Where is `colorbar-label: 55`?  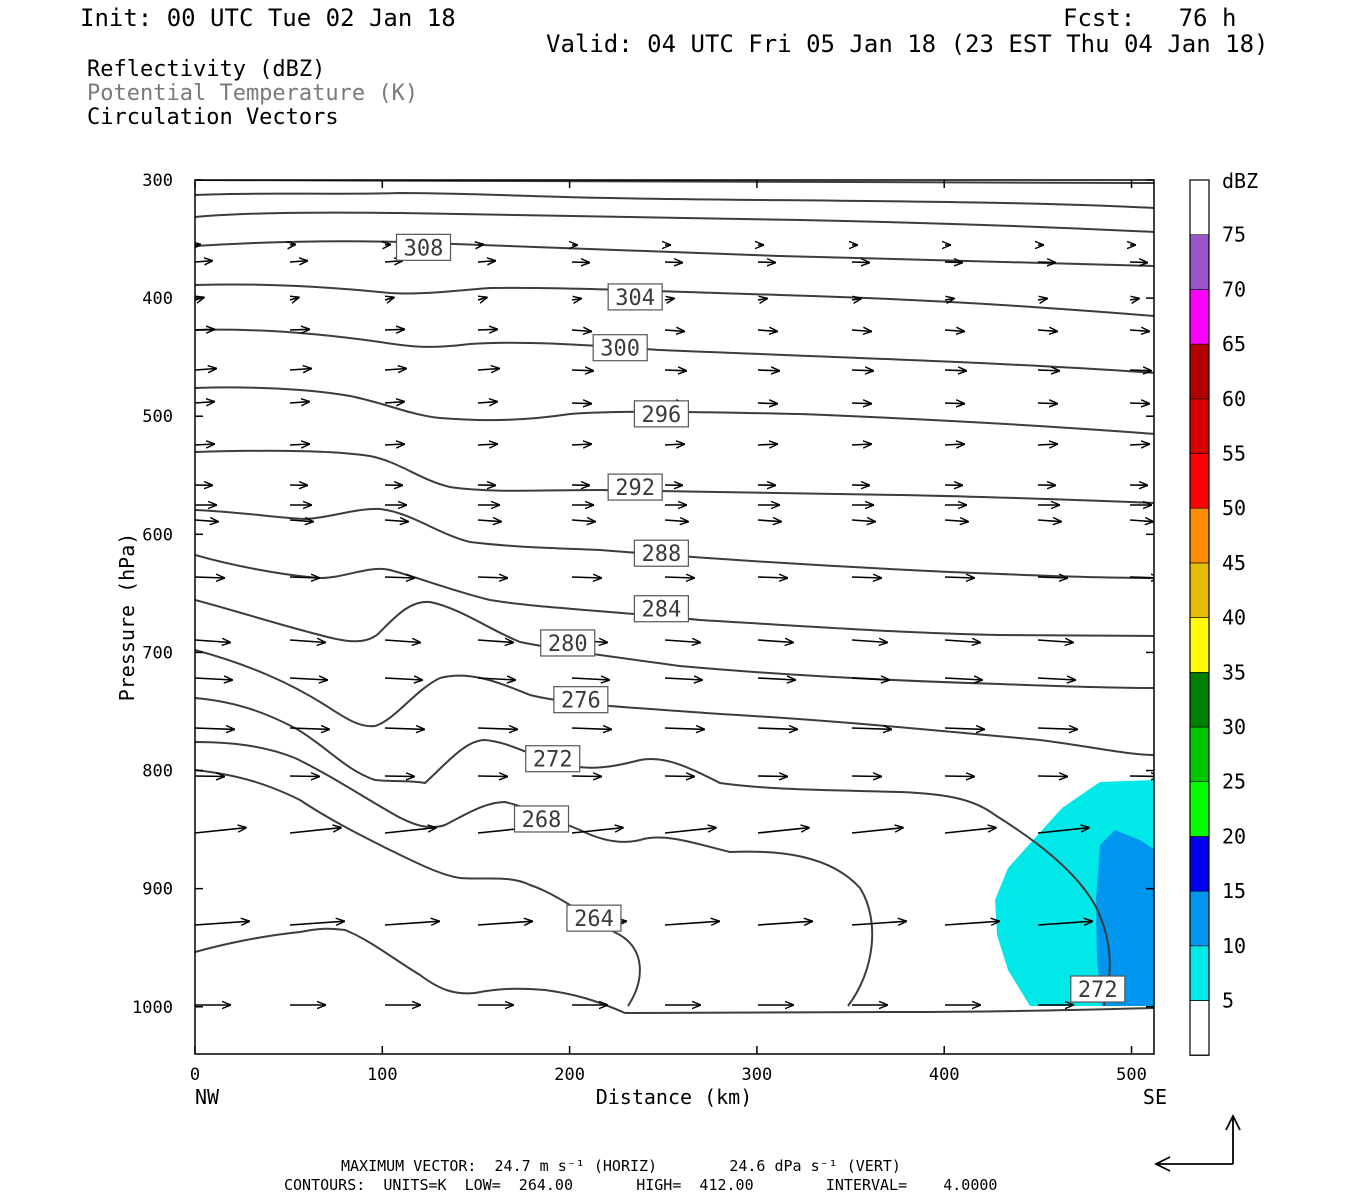 colorbar-label: 55 is located at coordinates (1234, 454).